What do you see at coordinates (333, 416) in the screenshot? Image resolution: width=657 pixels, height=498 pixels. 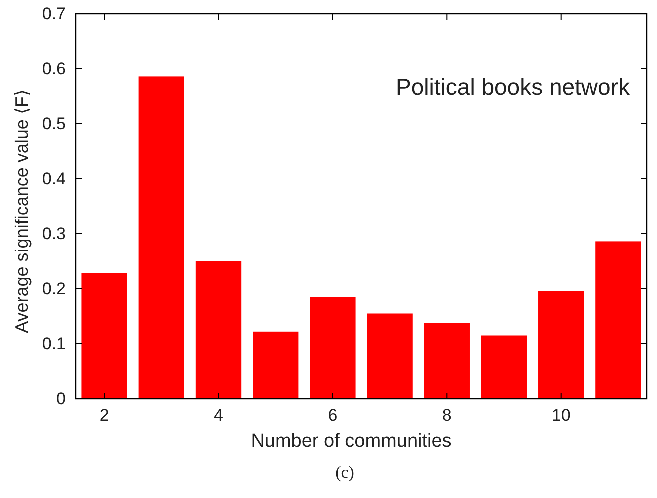 I see `x-tick-label: 6` at bounding box center [333, 416].